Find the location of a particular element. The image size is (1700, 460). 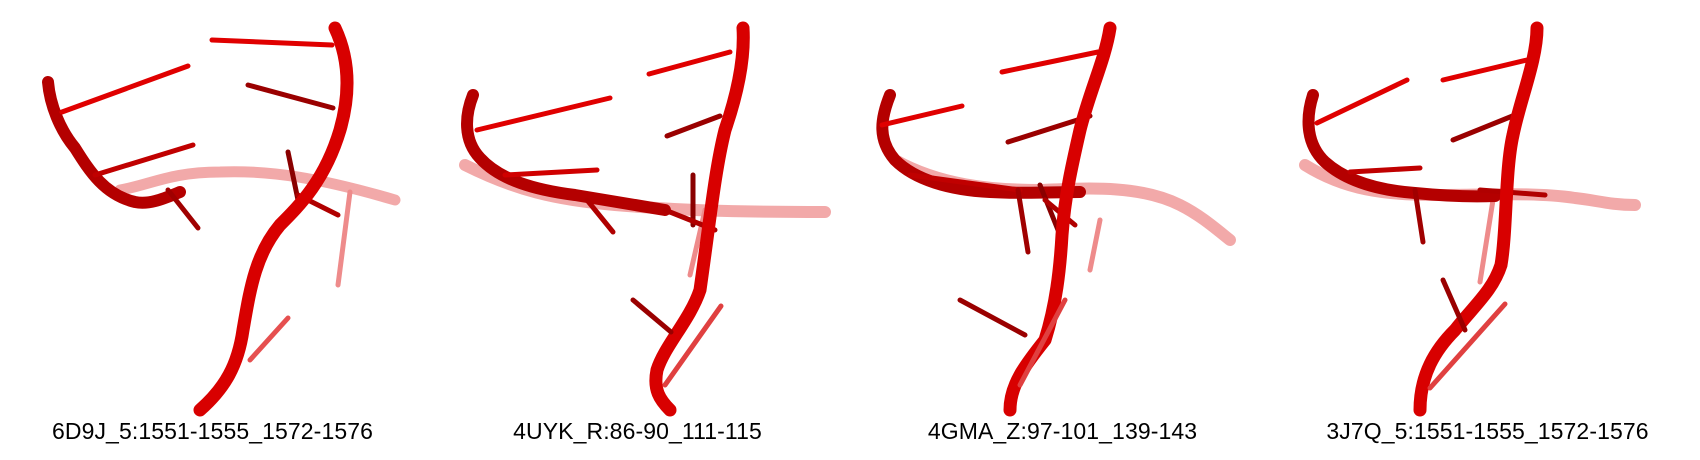

structure-label: 4UYK_R:86-90_111-115 is located at coordinates (637, 431).